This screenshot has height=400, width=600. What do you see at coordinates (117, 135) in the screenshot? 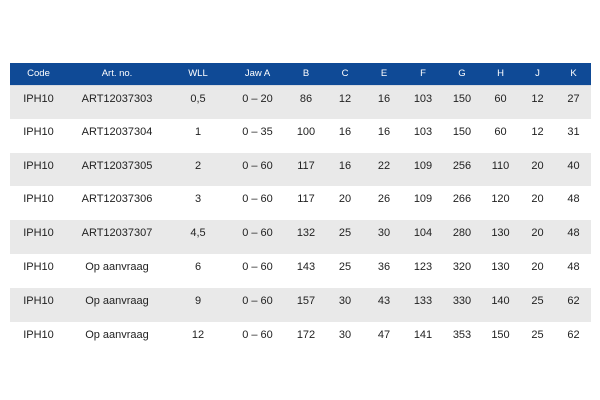
I see `cell-art-no: ART12037304` at bounding box center [117, 135].